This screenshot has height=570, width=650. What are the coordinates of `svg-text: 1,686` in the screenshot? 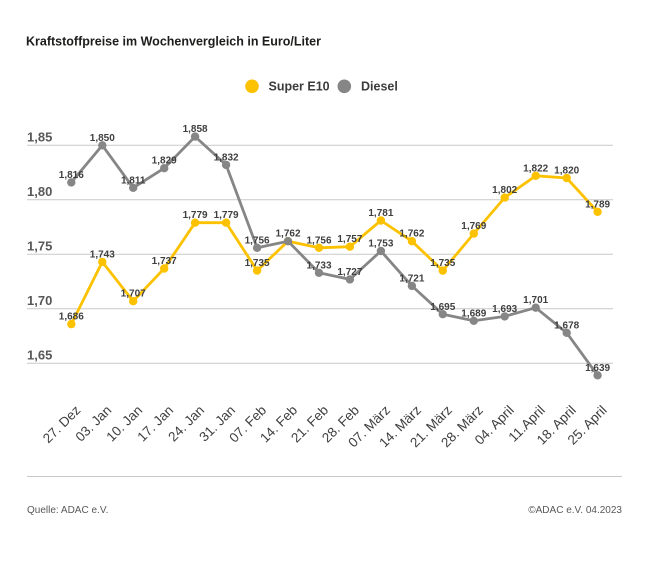 It's located at (71, 317).